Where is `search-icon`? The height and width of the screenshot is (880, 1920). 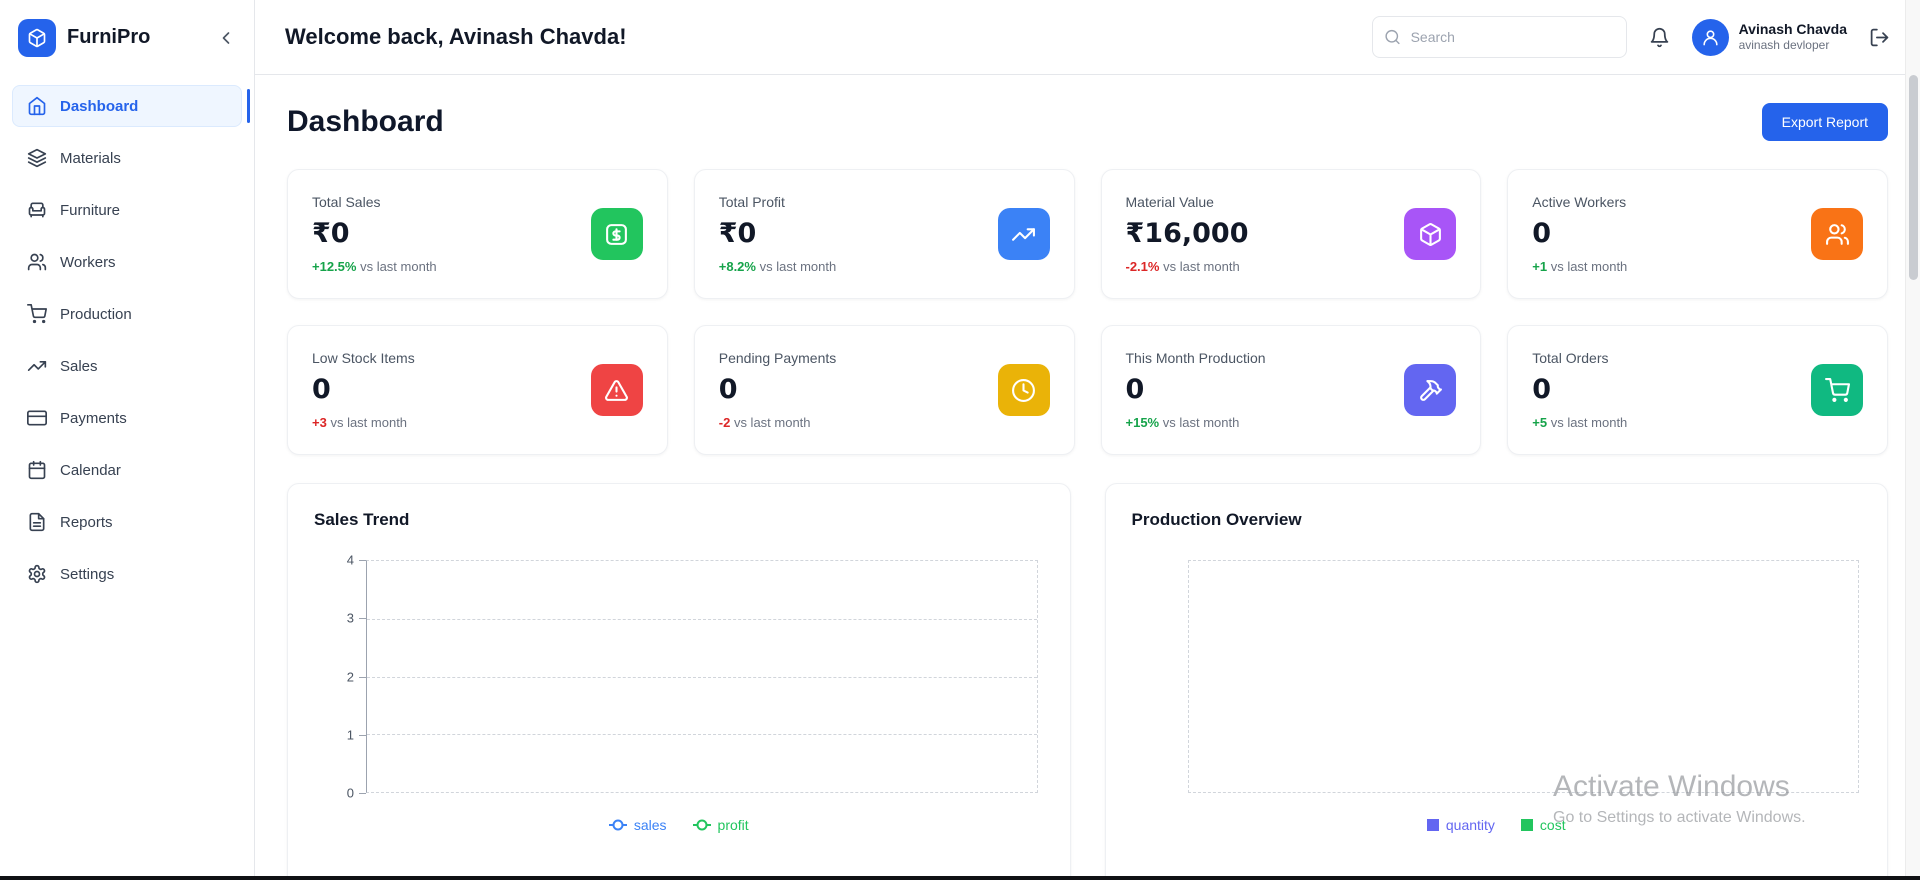
search-icon is located at coordinates (1392, 37).